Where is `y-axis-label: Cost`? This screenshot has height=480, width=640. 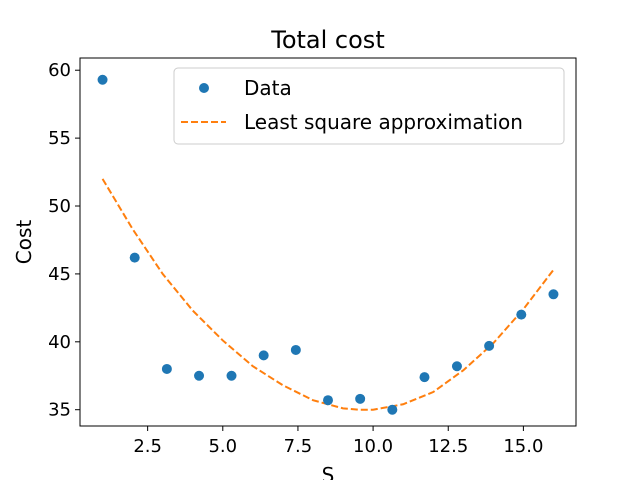 y-axis-label: Cost is located at coordinates (24, 242).